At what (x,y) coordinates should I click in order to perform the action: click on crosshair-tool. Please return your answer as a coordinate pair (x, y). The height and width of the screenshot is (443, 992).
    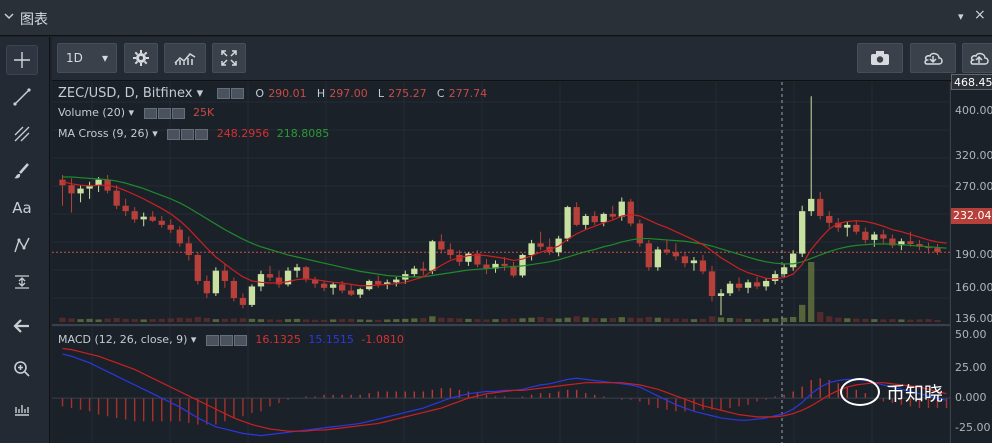
    Looking at the image, I should click on (22, 60).